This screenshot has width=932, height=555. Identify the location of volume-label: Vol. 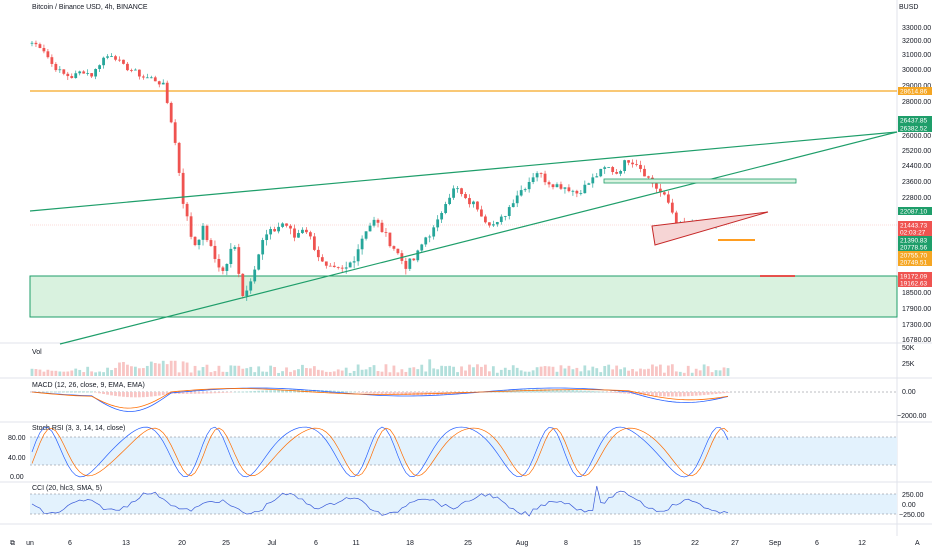
(37, 352).